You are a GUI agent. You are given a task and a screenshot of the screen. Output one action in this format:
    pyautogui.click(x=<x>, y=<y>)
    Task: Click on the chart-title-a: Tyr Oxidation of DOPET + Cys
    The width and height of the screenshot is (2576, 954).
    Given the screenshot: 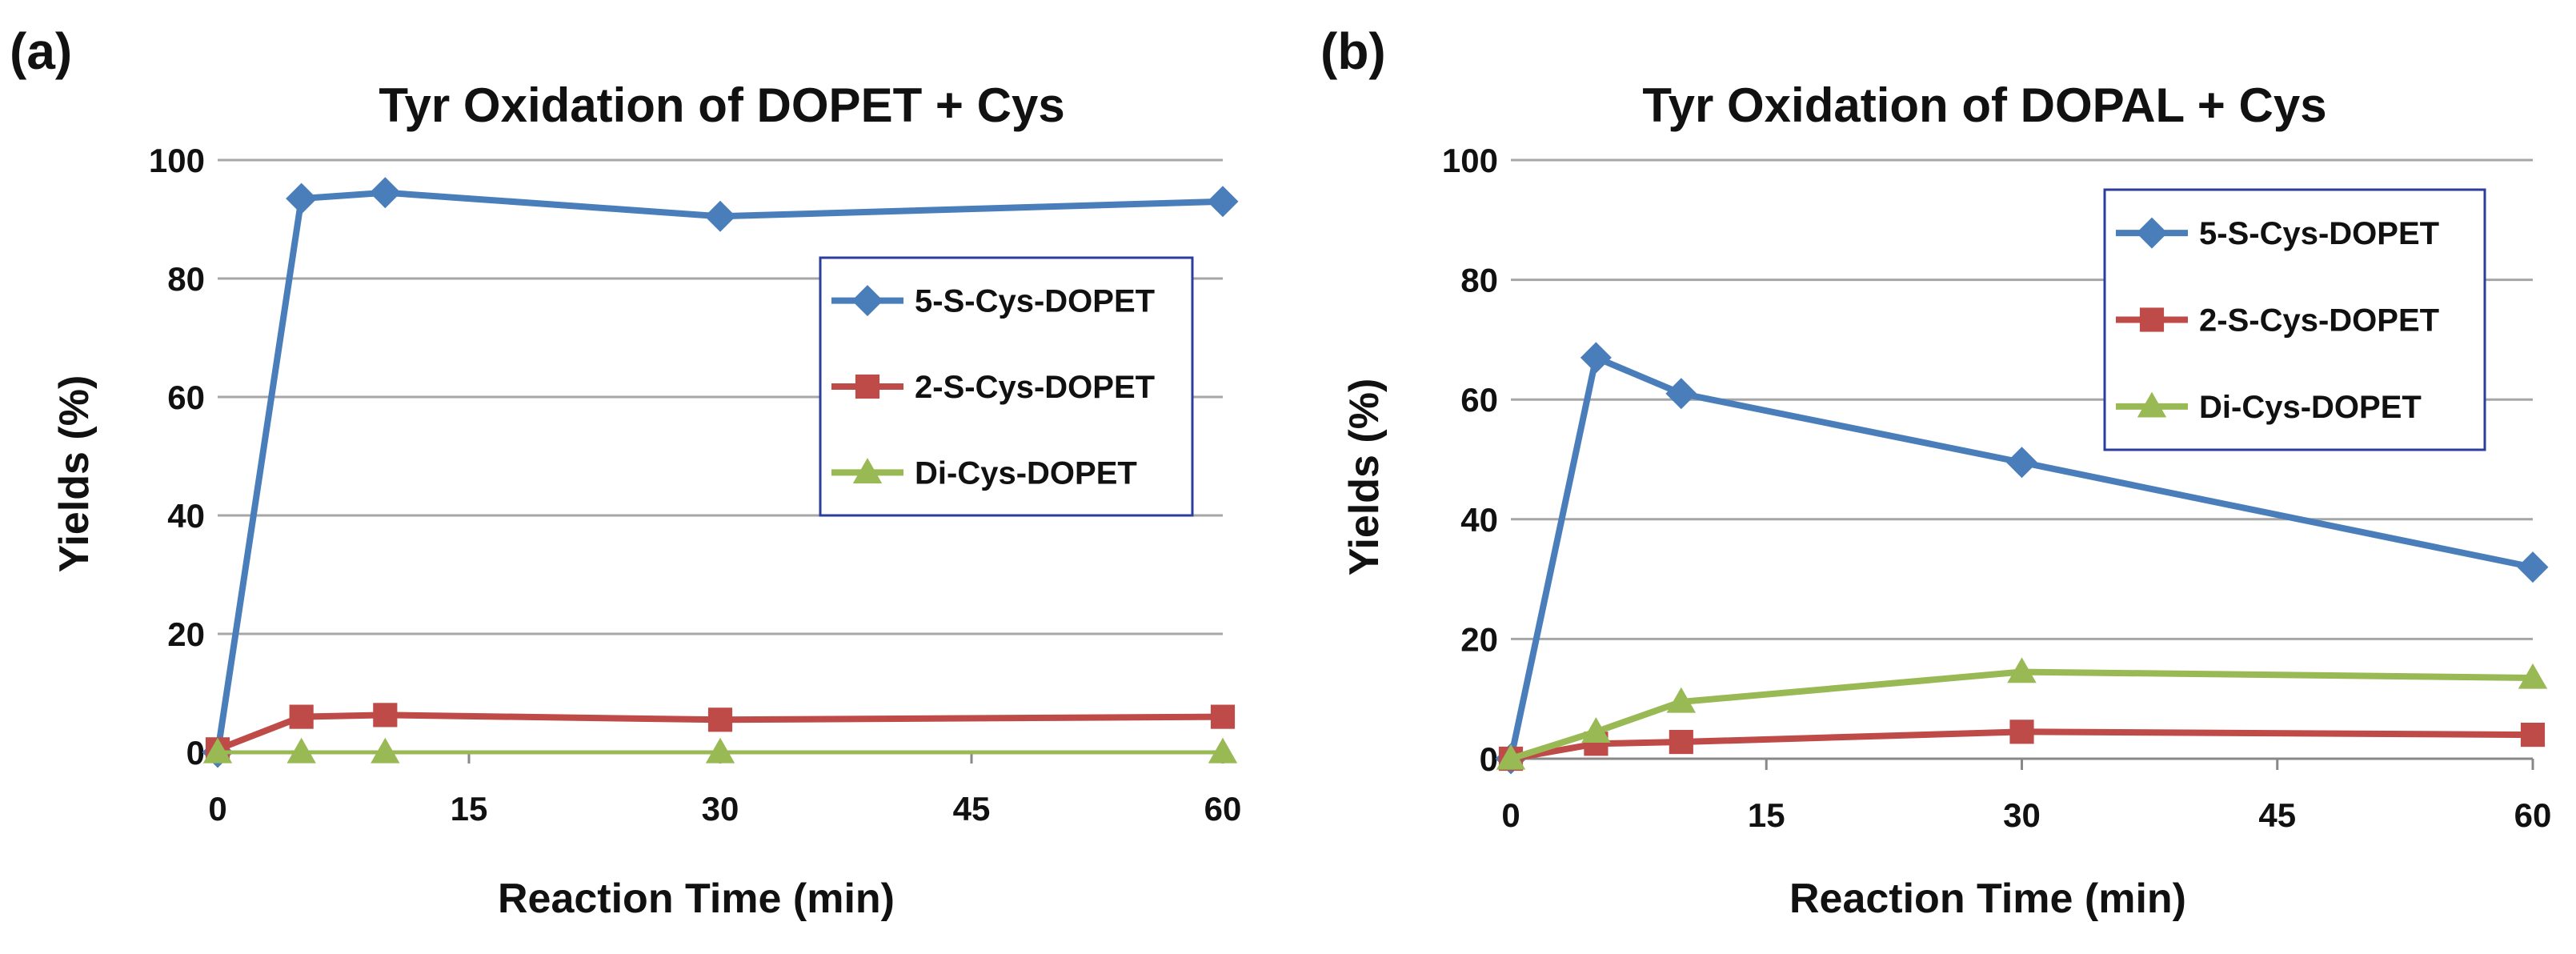 What is the action you would take?
    pyautogui.click(x=721, y=105)
    